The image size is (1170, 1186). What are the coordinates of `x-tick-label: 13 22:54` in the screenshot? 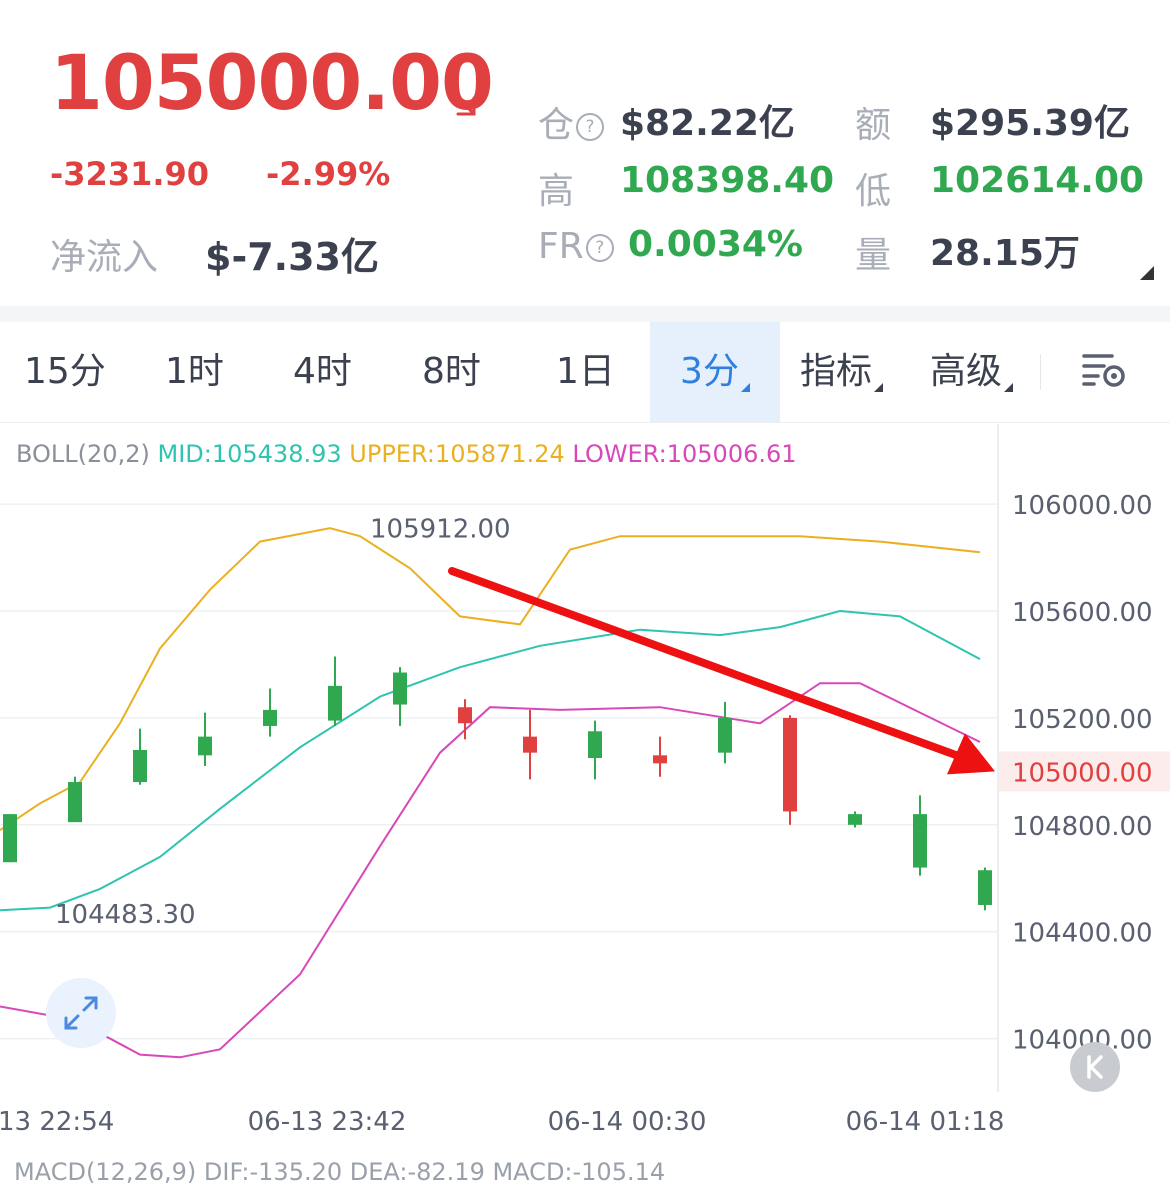 It's located at (57, 1122).